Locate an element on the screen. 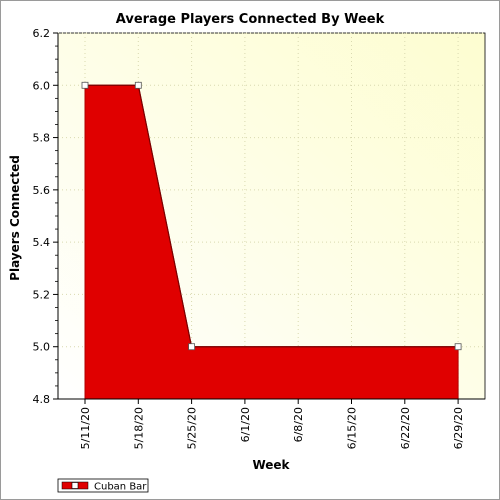 The image size is (500, 500). y-tick-label: 4.8 is located at coordinates (42, 399).